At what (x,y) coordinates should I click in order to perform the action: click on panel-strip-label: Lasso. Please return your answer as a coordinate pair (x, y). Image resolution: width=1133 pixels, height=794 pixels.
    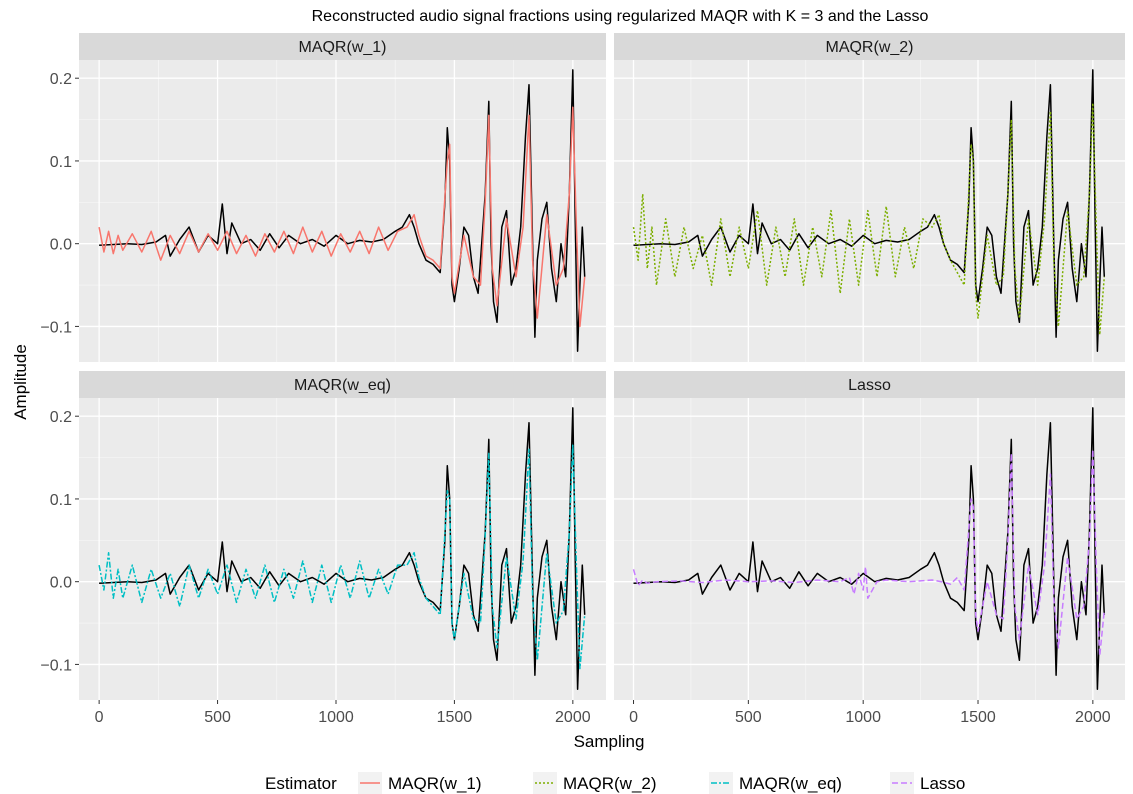
    Looking at the image, I should click on (869, 385).